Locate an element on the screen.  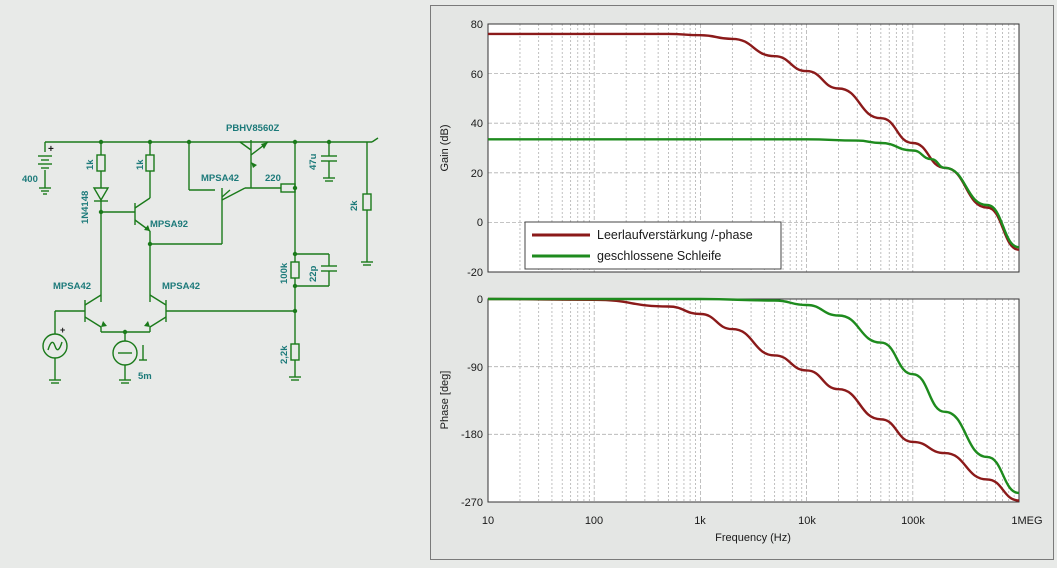
x-axis-label: Frequency (Hz) is located at coordinates (753, 538).